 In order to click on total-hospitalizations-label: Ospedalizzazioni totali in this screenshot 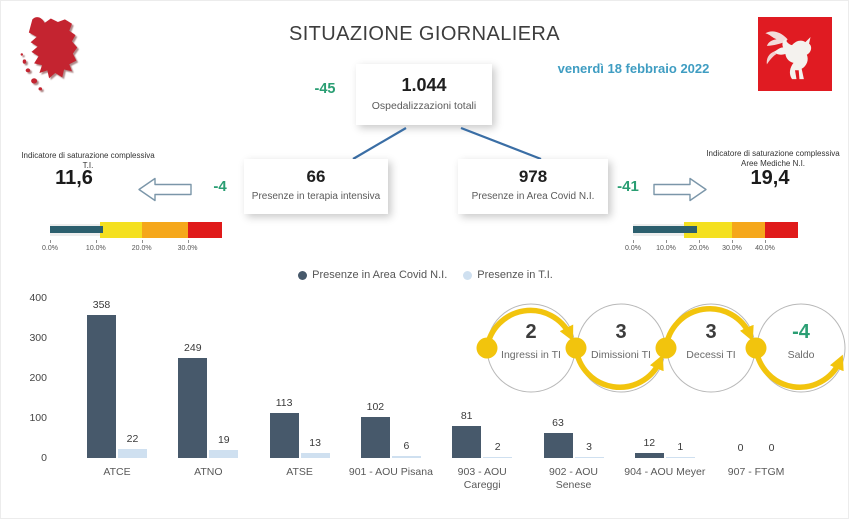, I will do `click(424, 106)`.